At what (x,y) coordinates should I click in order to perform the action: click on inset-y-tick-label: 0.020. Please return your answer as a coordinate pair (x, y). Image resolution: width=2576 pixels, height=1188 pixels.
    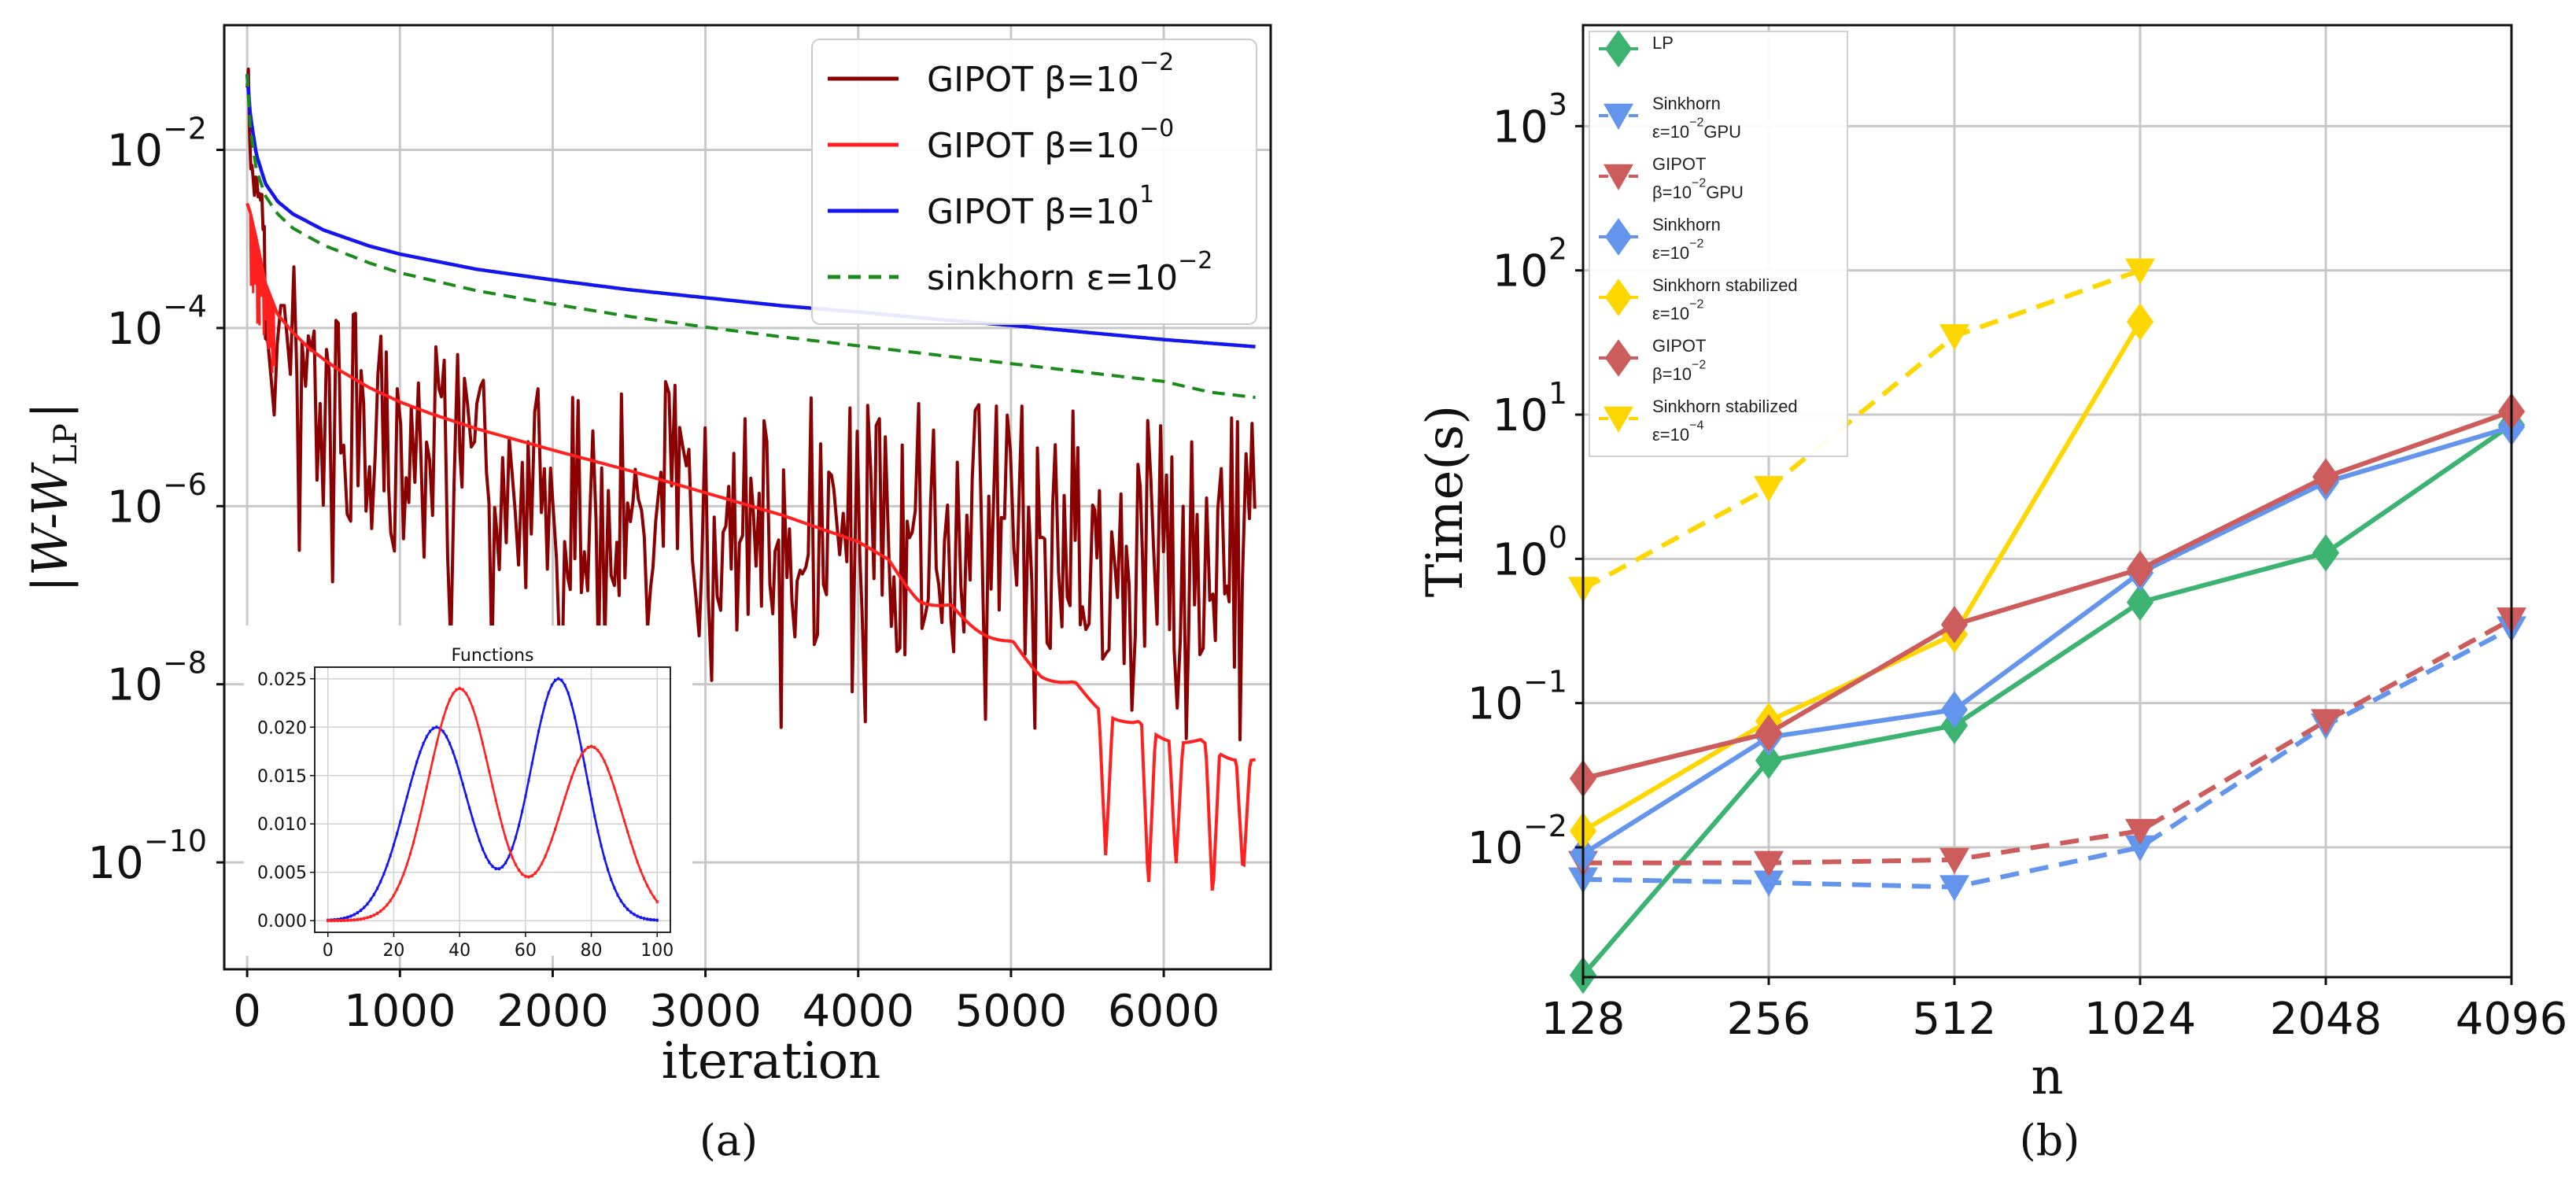
    Looking at the image, I should click on (282, 728).